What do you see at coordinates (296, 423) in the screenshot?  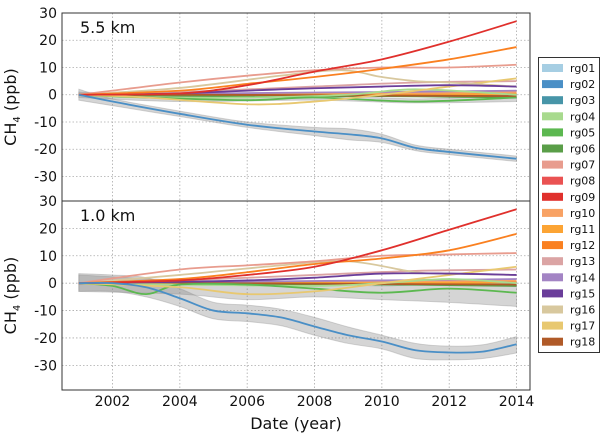 I see `x-axis-label: Date (year)` at bounding box center [296, 423].